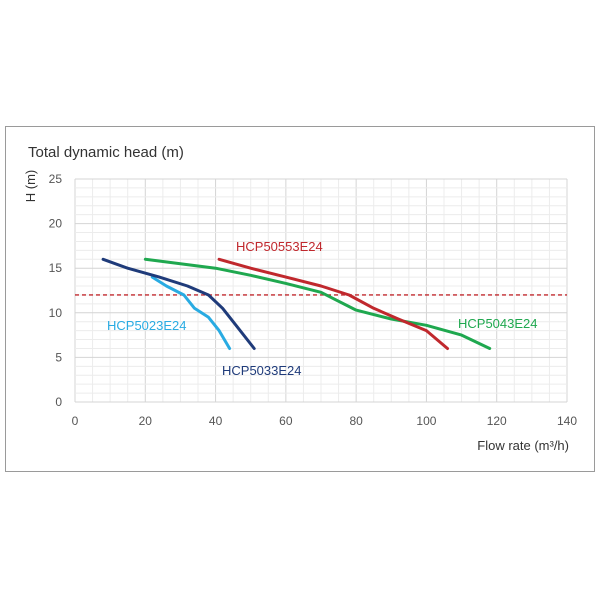 Image resolution: width=600 pixels, height=600 pixels. I want to click on y-tick-label: 25, so click(56, 179).